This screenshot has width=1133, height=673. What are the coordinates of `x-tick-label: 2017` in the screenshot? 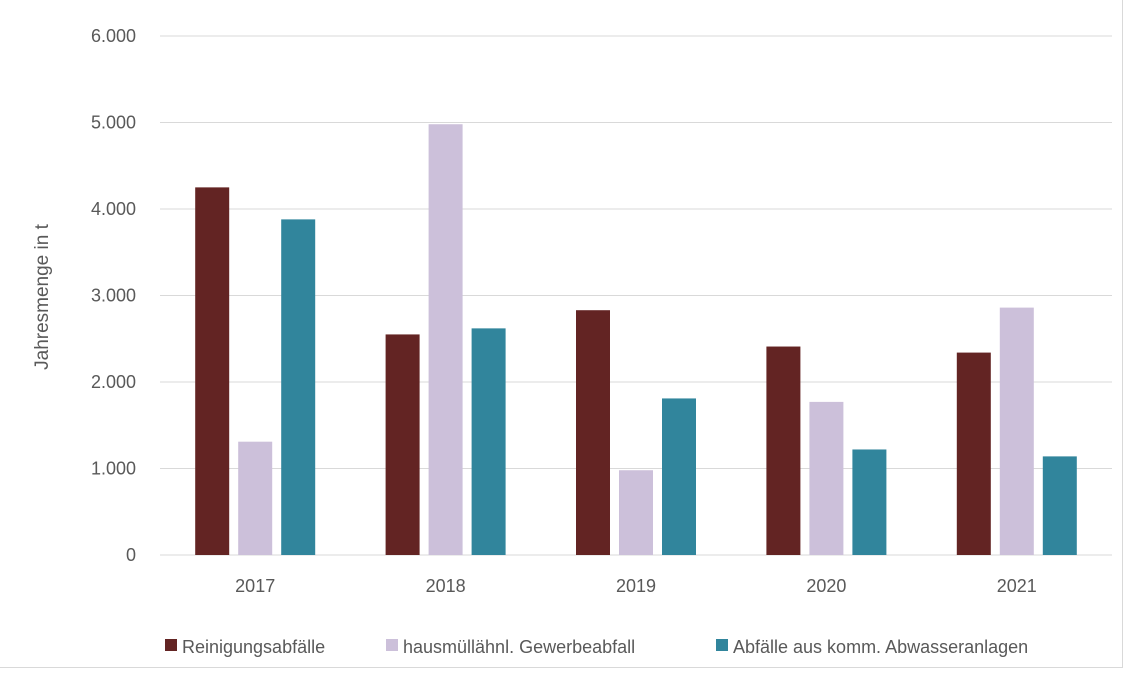 It's located at (255, 586).